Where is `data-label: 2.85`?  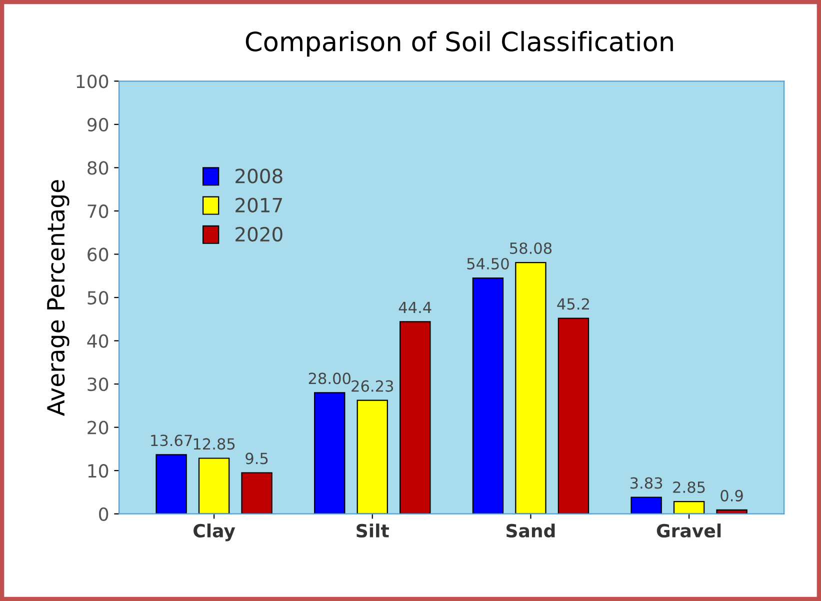
data-label: 2.85 is located at coordinates (689, 487).